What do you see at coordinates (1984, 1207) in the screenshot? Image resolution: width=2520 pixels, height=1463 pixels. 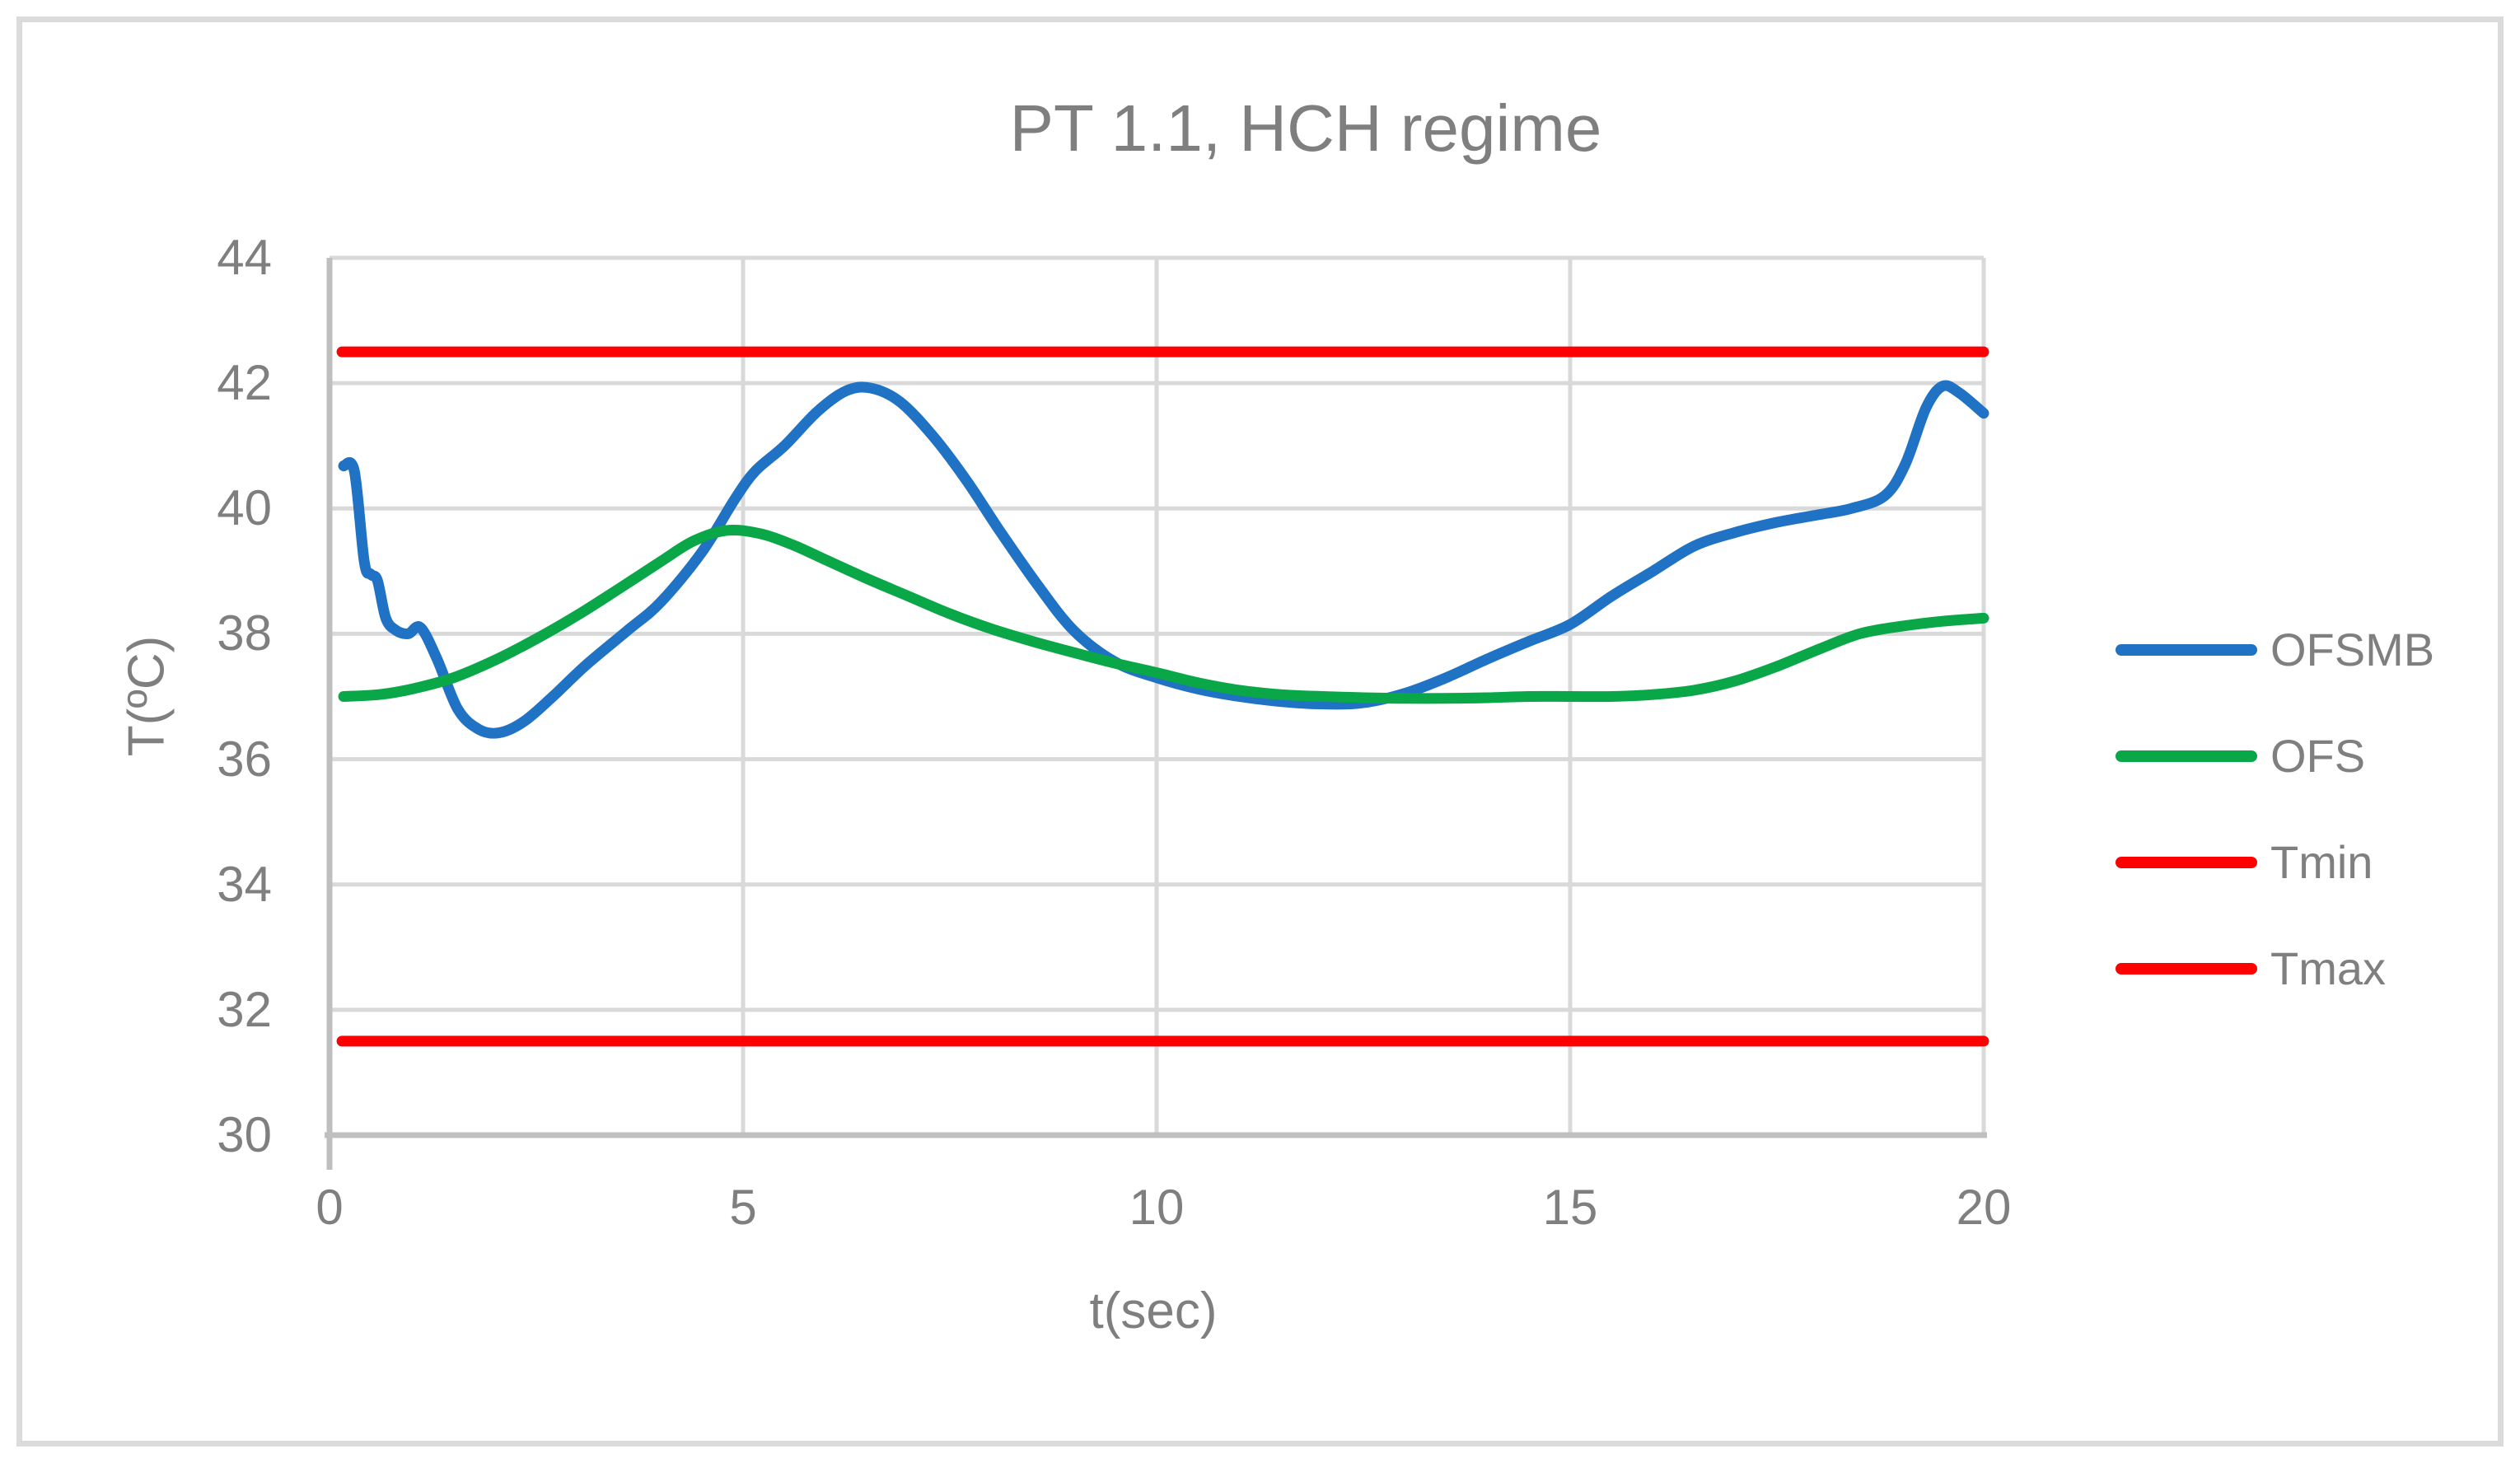 I see `x-axis-tick-label: 20` at bounding box center [1984, 1207].